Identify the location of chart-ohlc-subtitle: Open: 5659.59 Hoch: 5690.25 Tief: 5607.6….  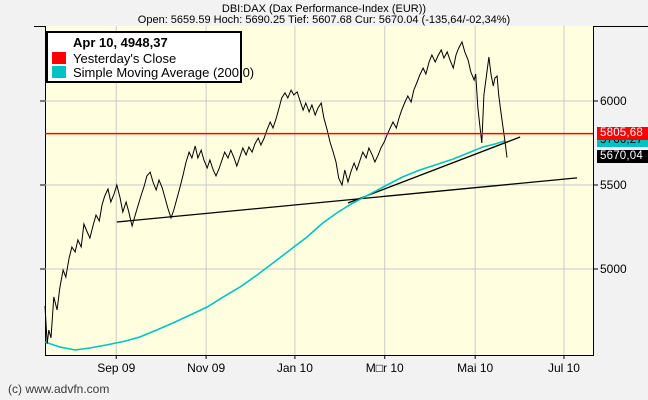
(324, 20).